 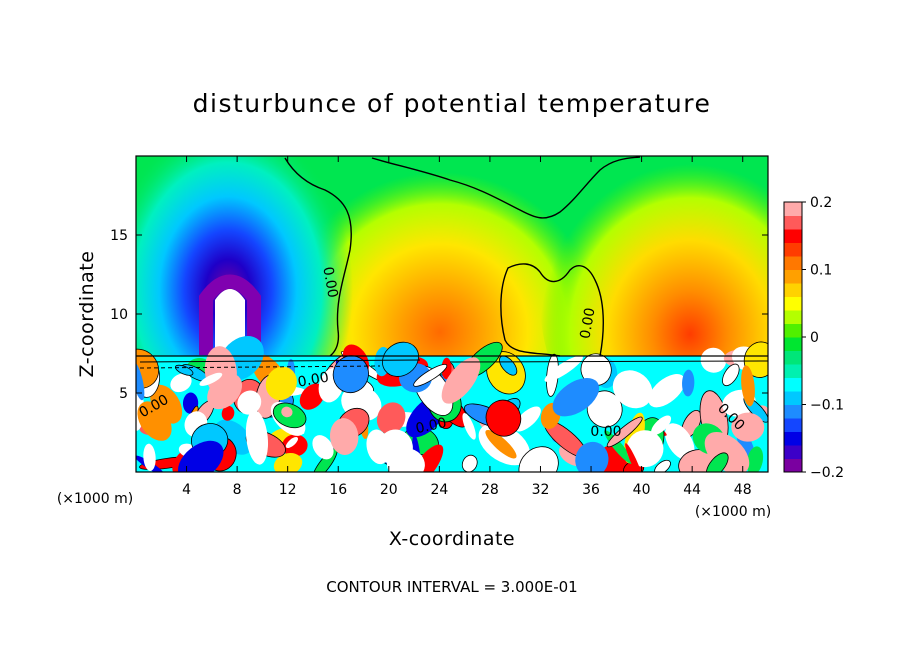 I want to click on colorbar: 0.2 0.1 0 −0.1 −0.2, so click(x=813, y=338).